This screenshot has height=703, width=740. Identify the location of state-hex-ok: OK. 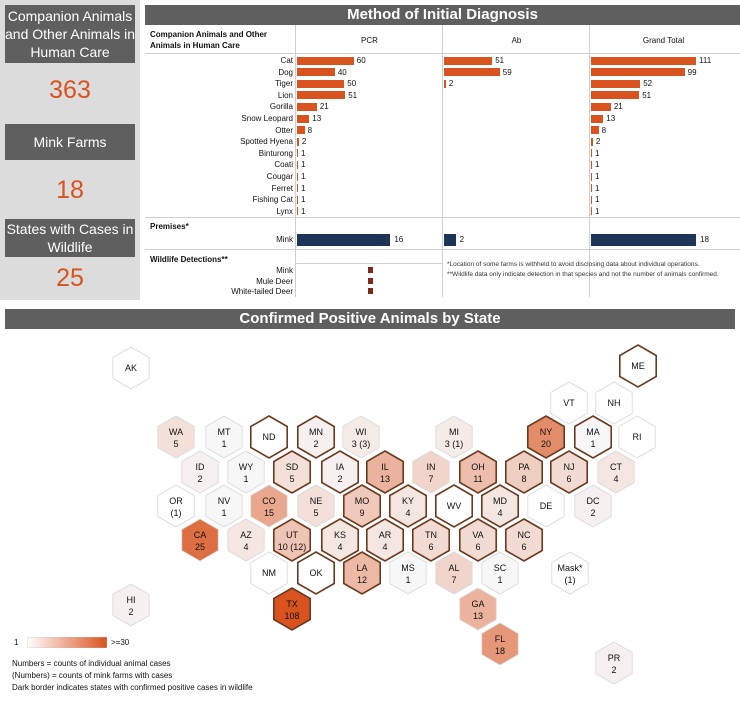
(316, 573).